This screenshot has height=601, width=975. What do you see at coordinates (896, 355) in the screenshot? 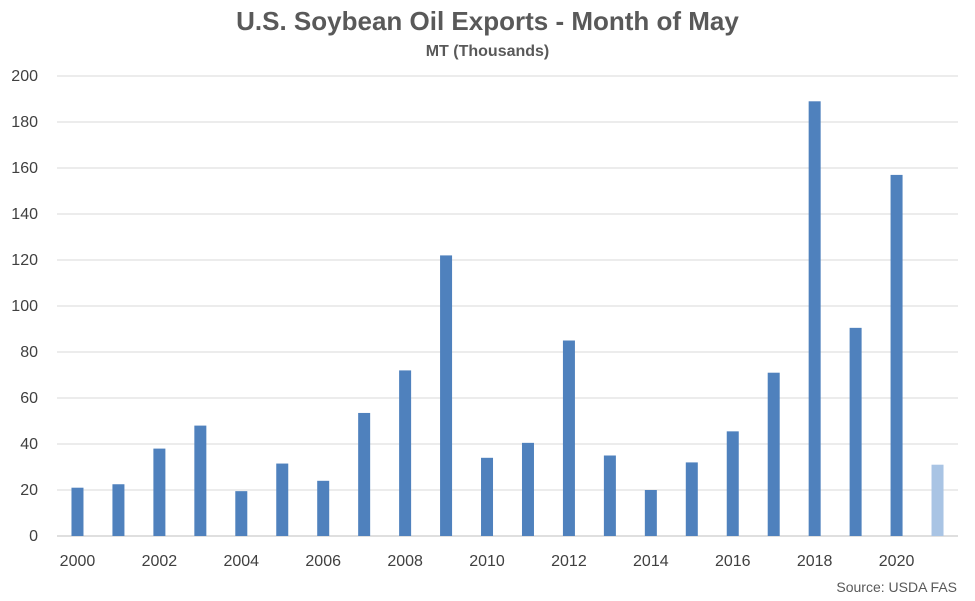
I see `bar-2020` at bounding box center [896, 355].